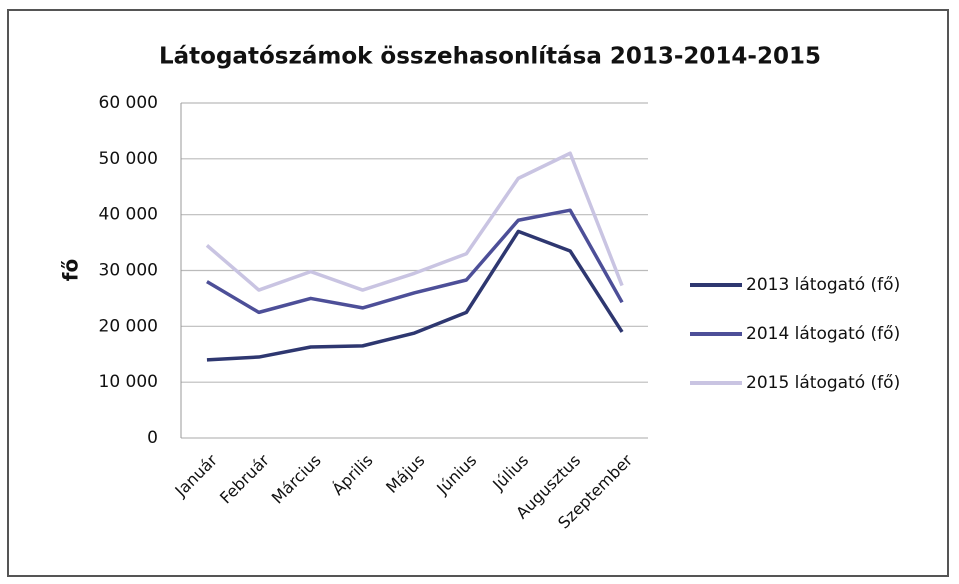 The width and height of the screenshot is (959, 584). I want to click on legend-label: 2013 látogató (fő), so click(823, 285).